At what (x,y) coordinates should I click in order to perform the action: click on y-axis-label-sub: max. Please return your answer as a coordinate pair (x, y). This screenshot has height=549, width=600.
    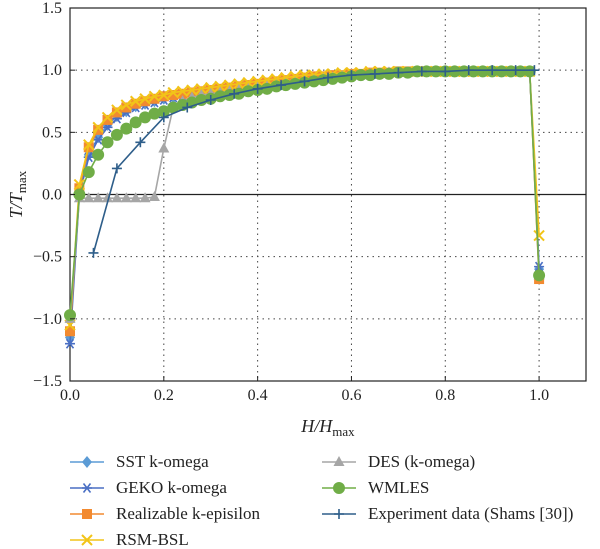
    Looking at the image, I should click on (21, 181).